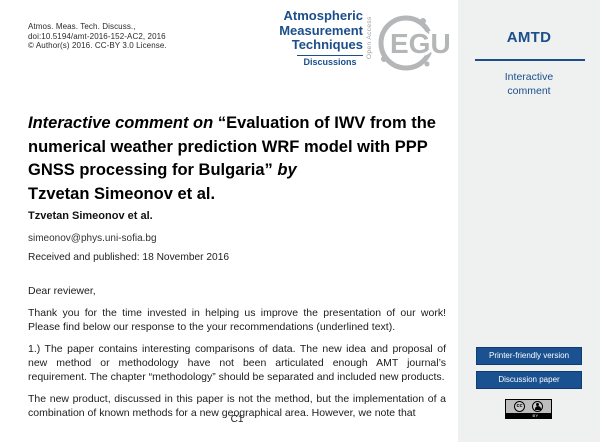 The image size is (600, 442). What do you see at coordinates (321, 30) in the screenshot?
I see `journal-name-line: Measurement` at bounding box center [321, 30].